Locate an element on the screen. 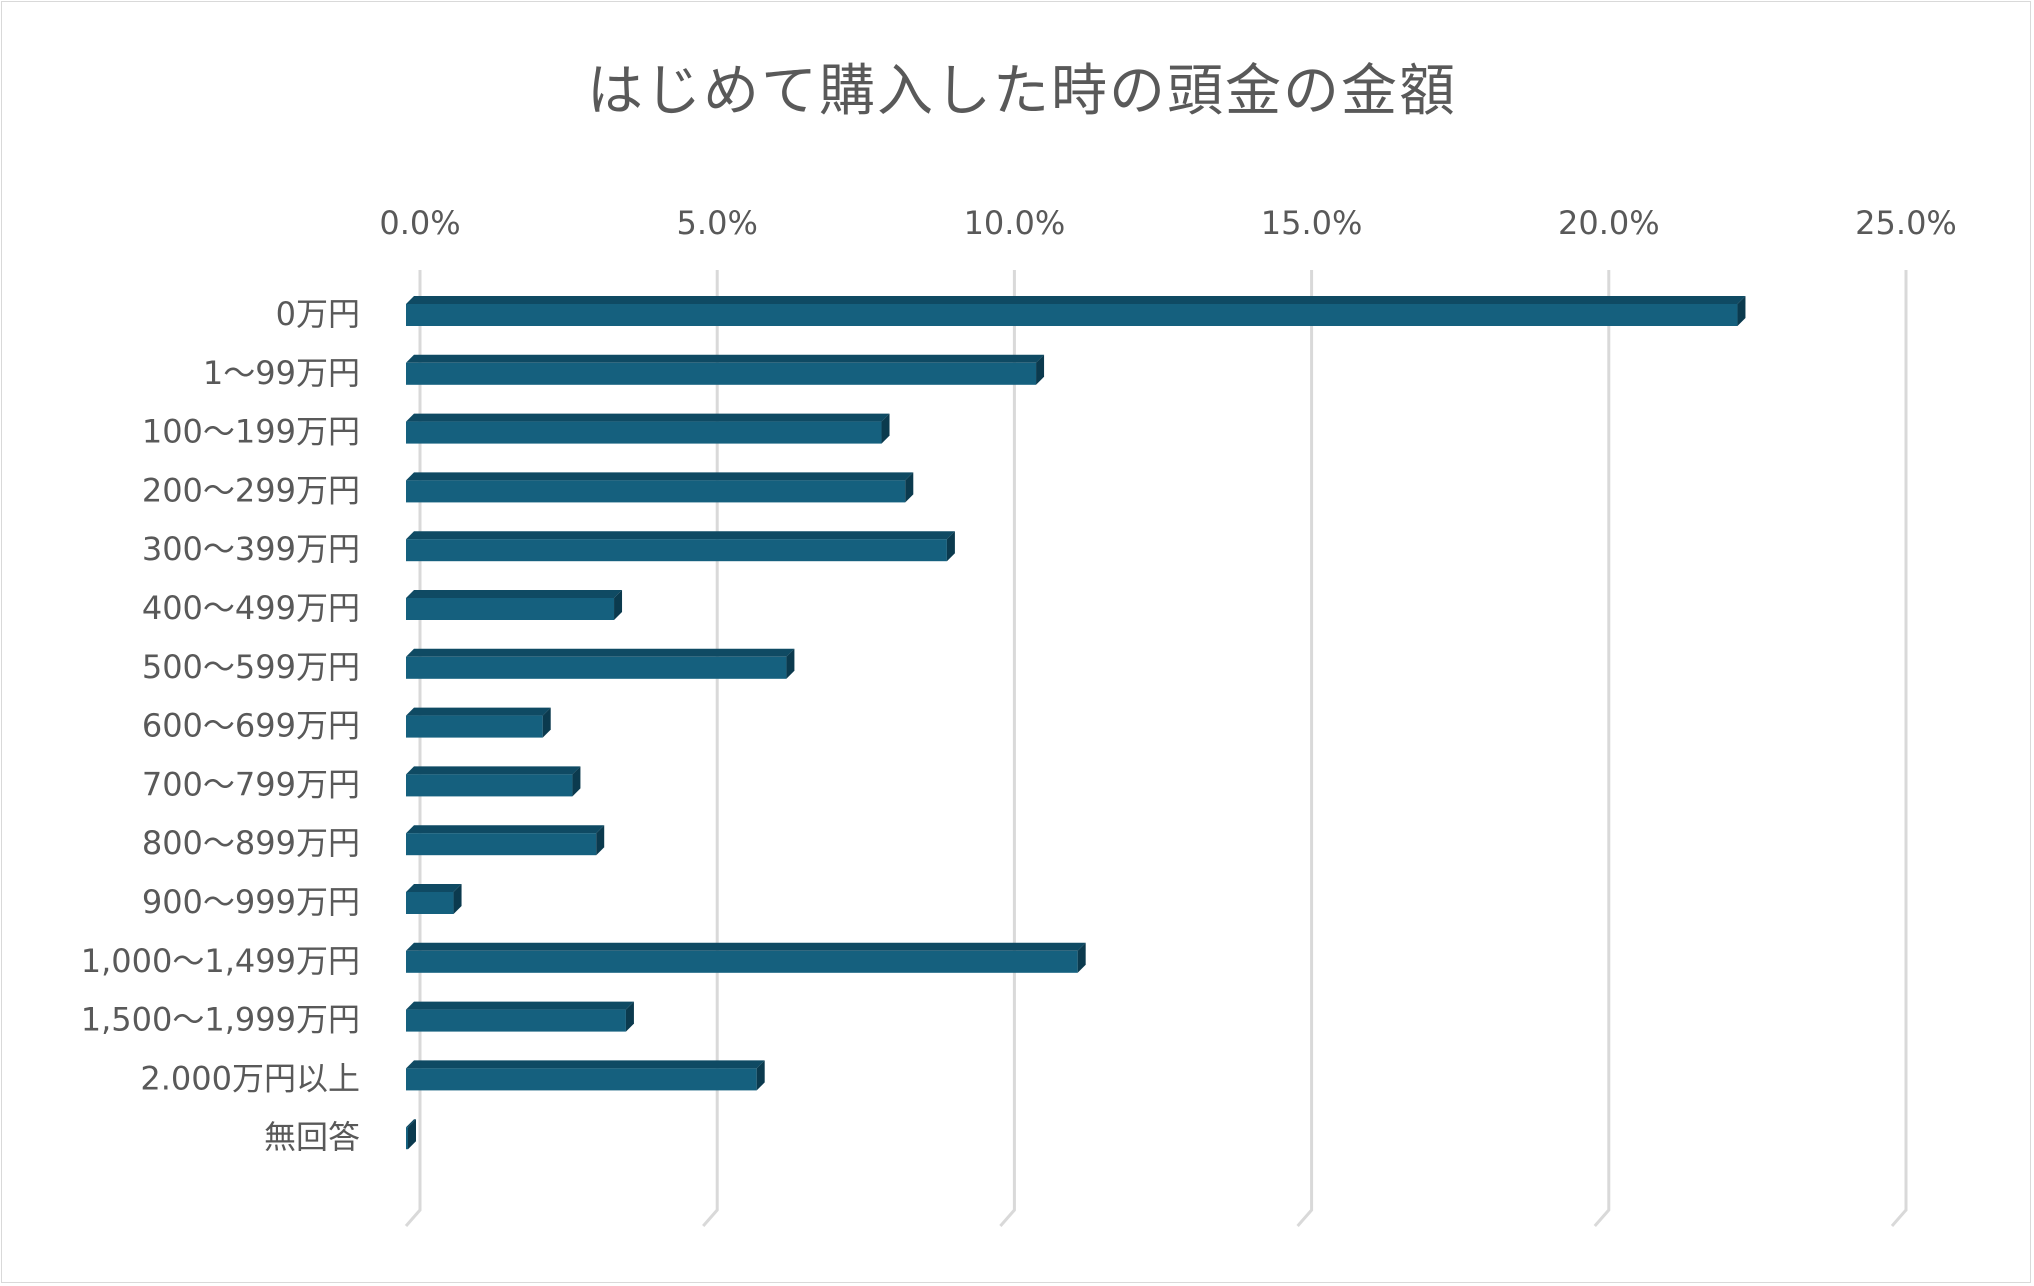 Image resolution: width=2034 pixels, height=1286 pixels. category-label: 1～99万円 is located at coordinates (281, 373).